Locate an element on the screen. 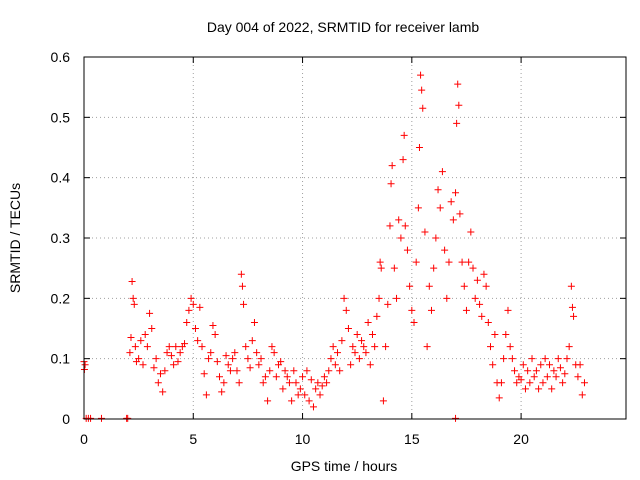 The width and height of the screenshot is (640, 480). y-tick-label: 0.5 is located at coordinates (61, 117).